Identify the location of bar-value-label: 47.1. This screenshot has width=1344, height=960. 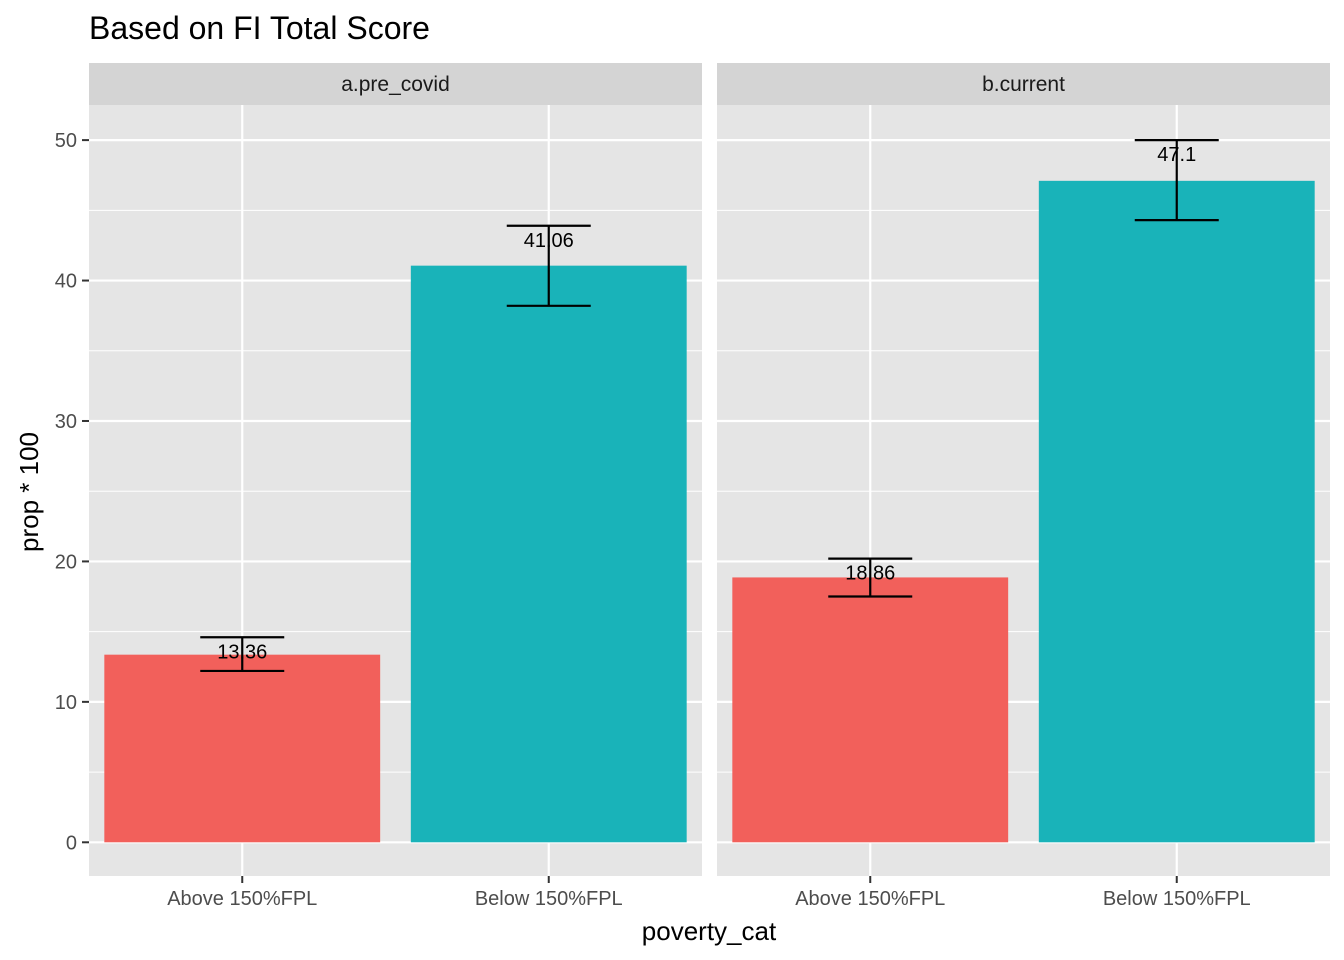
(1176, 155).